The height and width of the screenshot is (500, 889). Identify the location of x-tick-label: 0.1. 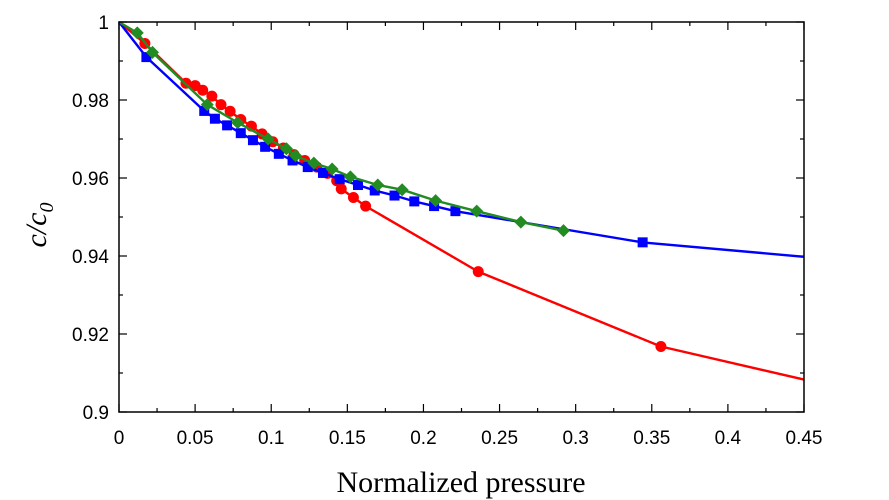
(271, 438).